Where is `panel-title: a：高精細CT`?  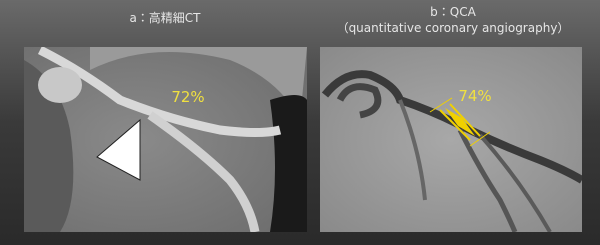 panel-title: a：高精細CT is located at coordinates (165, 17).